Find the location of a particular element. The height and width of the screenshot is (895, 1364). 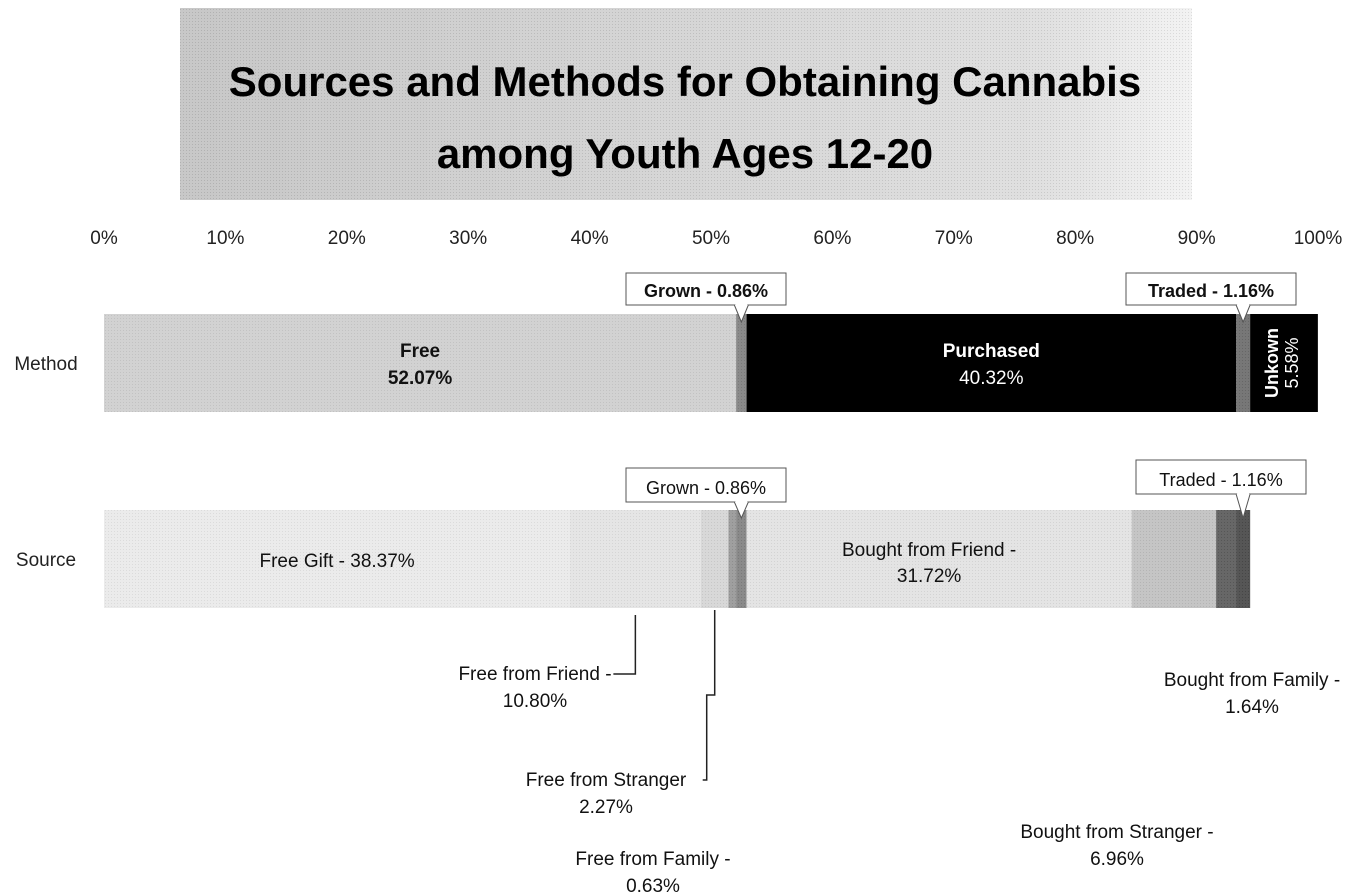

callout-source-traded: Traded - 1.16% is located at coordinates (1221, 489).